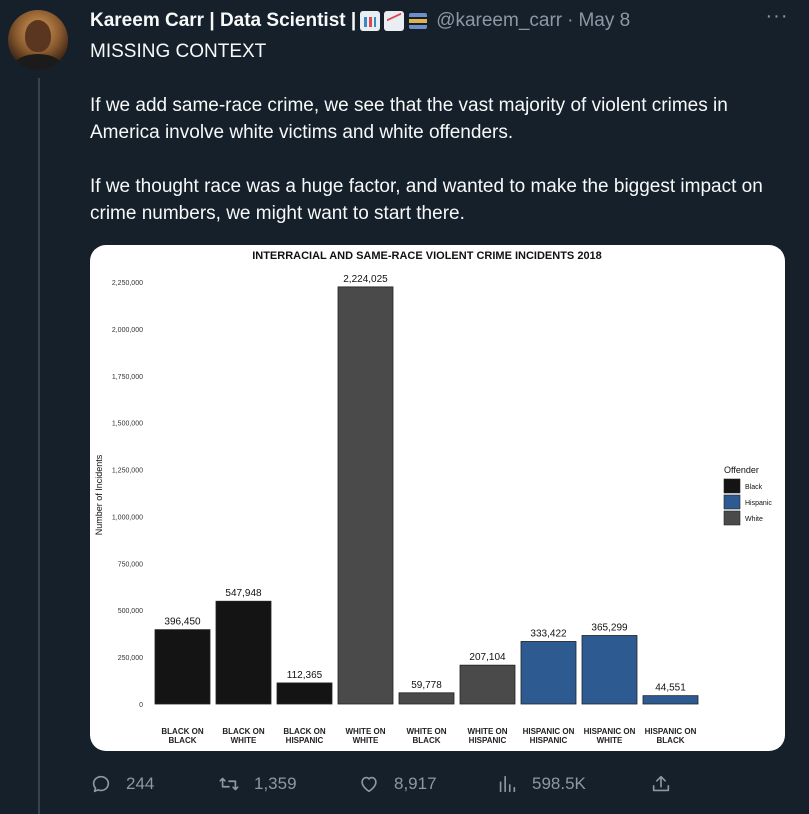  I want to click on y-tick-label: 1,750,000, so click(127, 377).